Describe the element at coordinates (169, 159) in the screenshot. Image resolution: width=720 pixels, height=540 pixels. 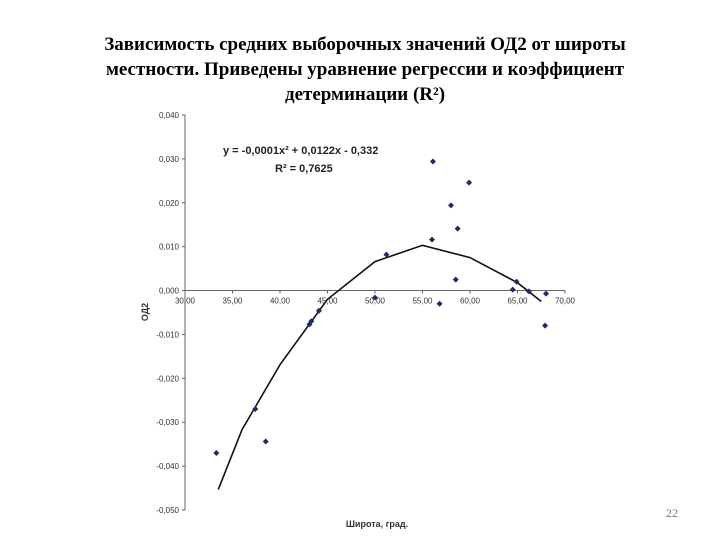
I see `y-tick-label: 0,030` at that location.